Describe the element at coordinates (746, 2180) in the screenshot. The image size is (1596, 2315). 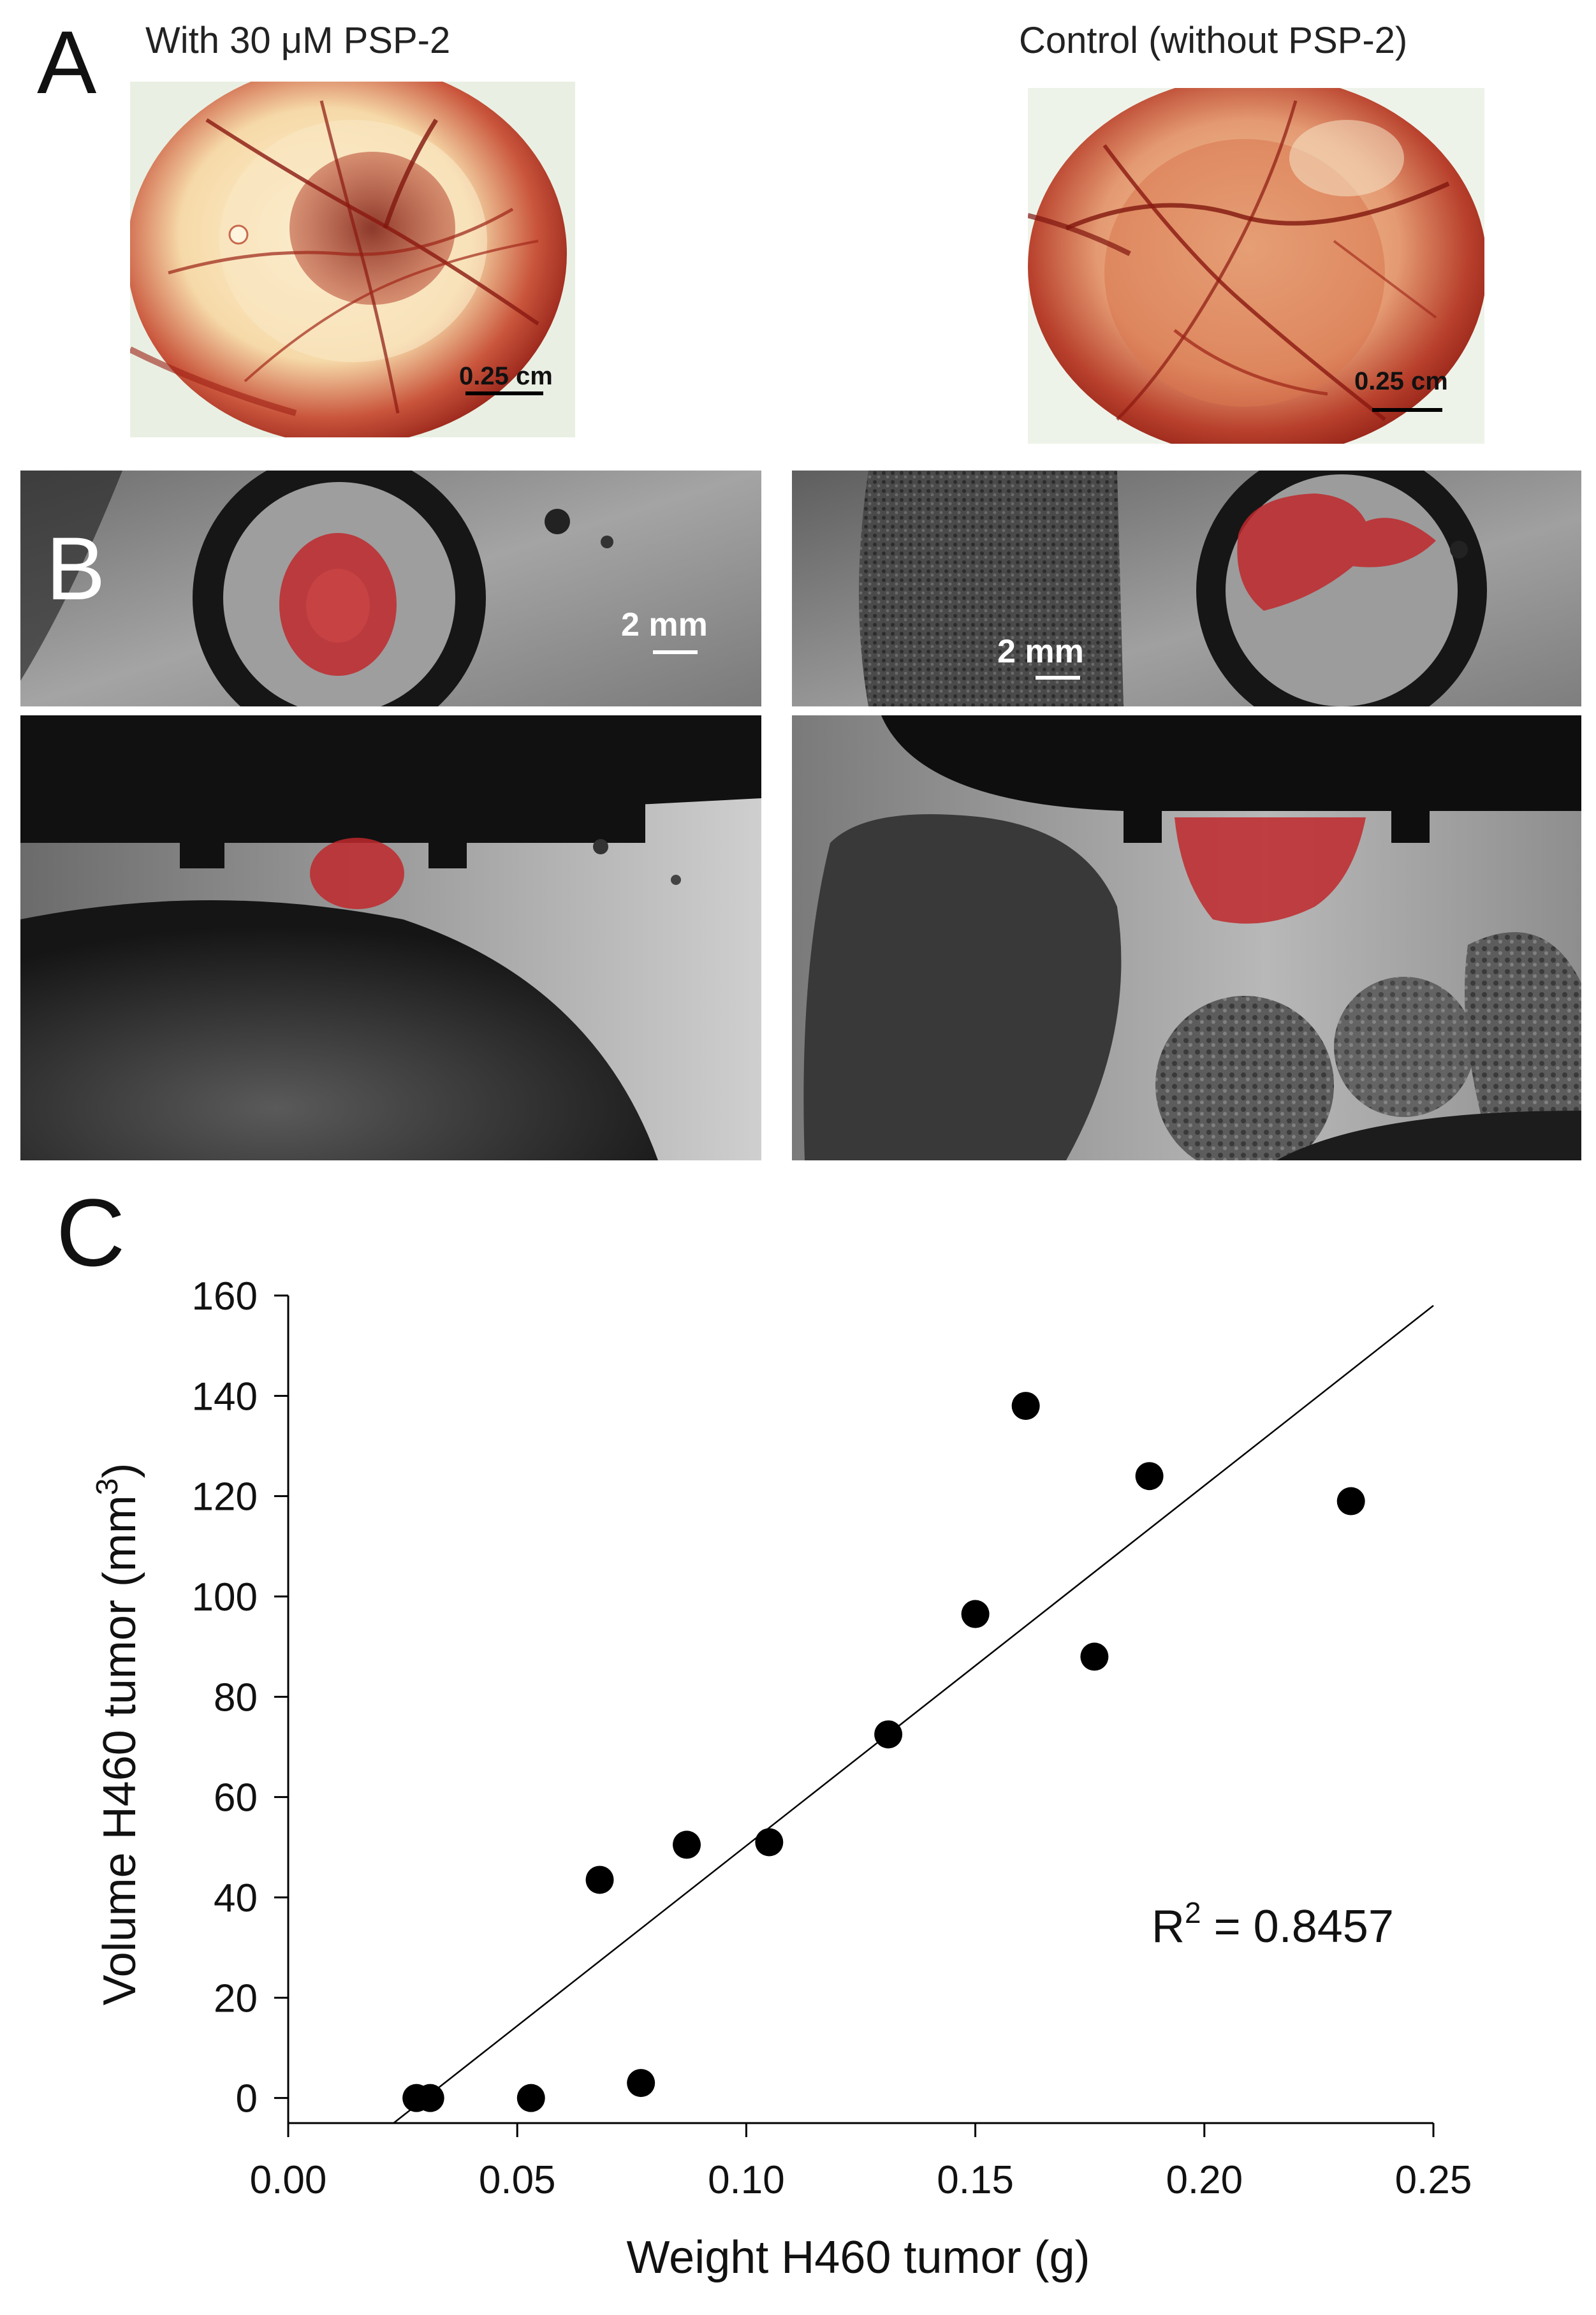
I see `x-tick-label: 0.10` at that location.